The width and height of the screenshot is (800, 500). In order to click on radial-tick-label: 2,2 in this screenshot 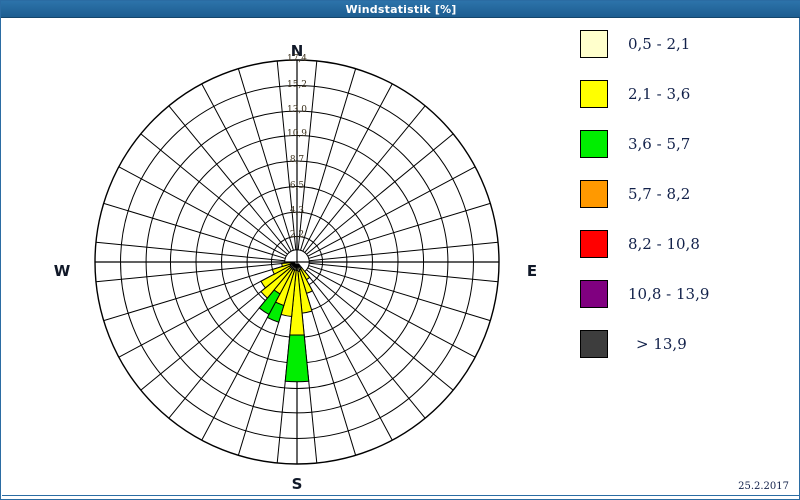, I will do `click(297, 235)`.